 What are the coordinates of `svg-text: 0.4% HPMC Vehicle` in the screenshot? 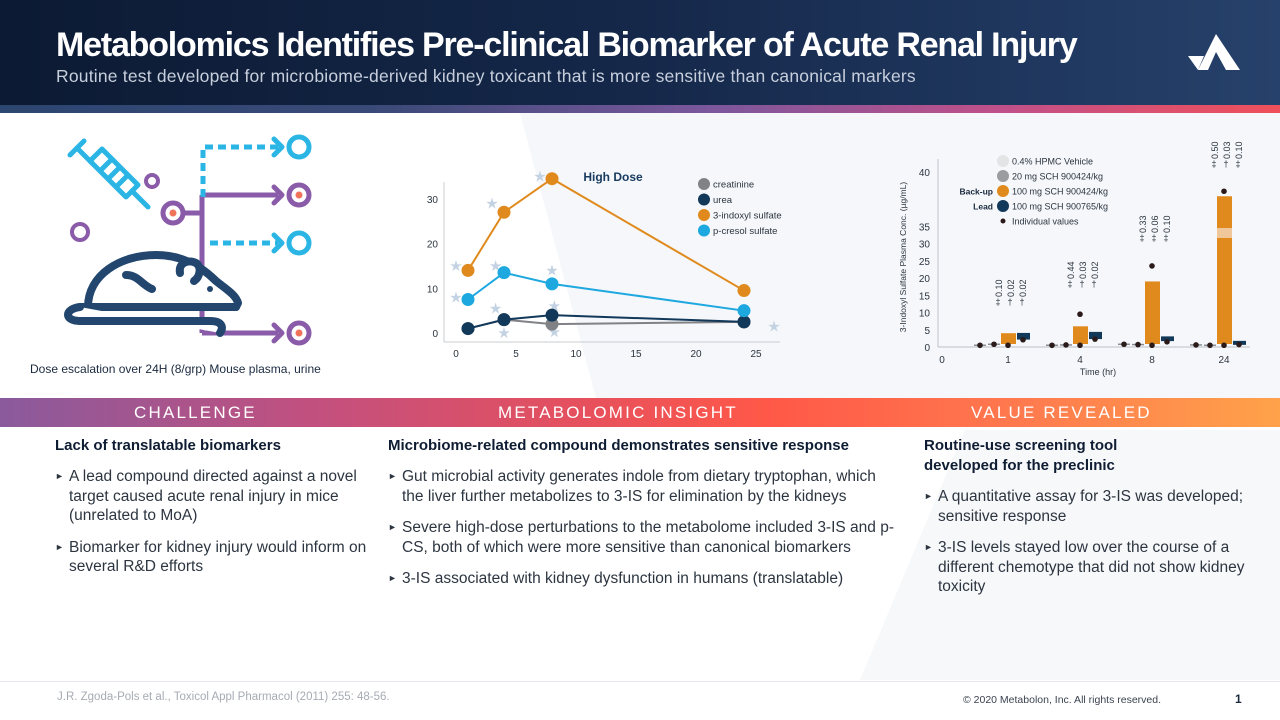 It's located at (1052, 162).